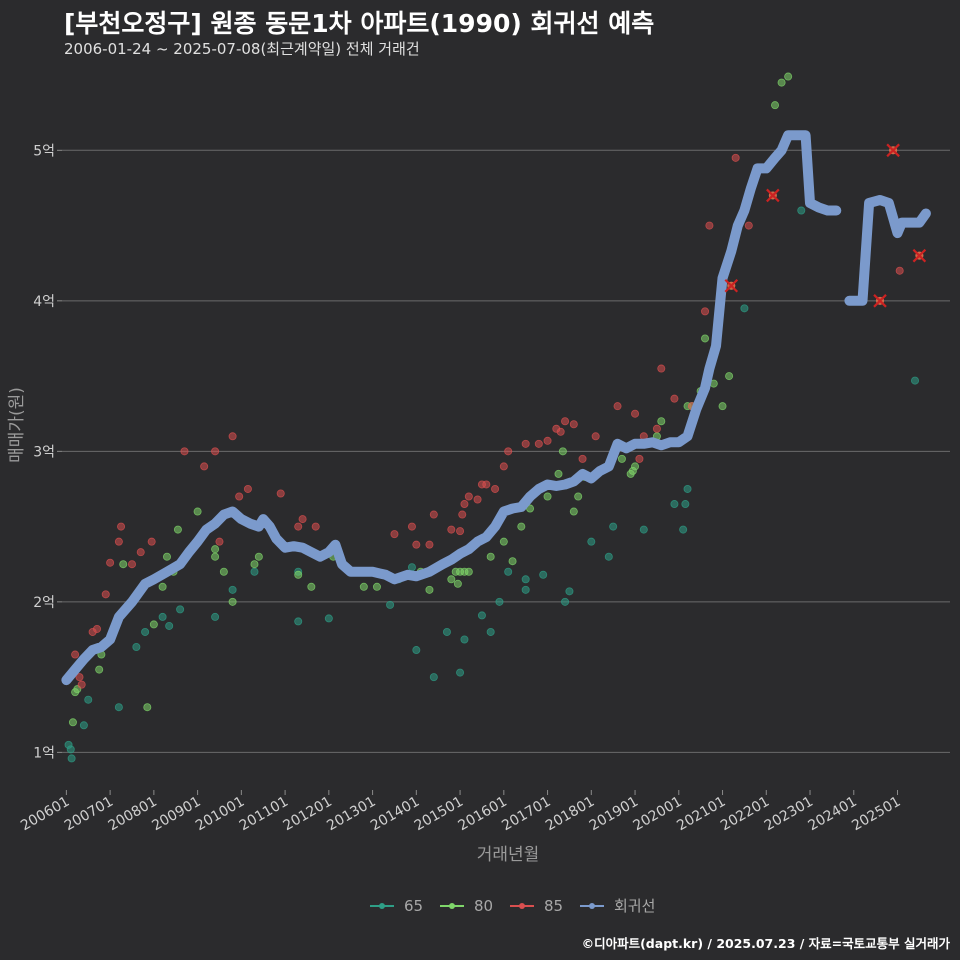  Describe the element at coordinates (614, 814) in the screenshot. I see `x-tick-label: 201901` at that location.